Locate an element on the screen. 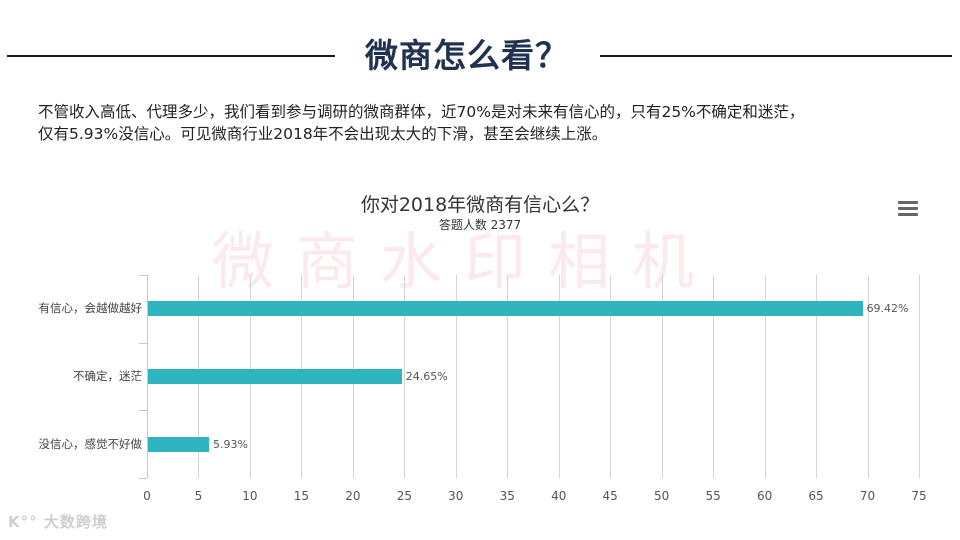 The width and height of the screenshot is (960, 540). x-axis-tick-label: 20 is located at coordinates (353, 496).